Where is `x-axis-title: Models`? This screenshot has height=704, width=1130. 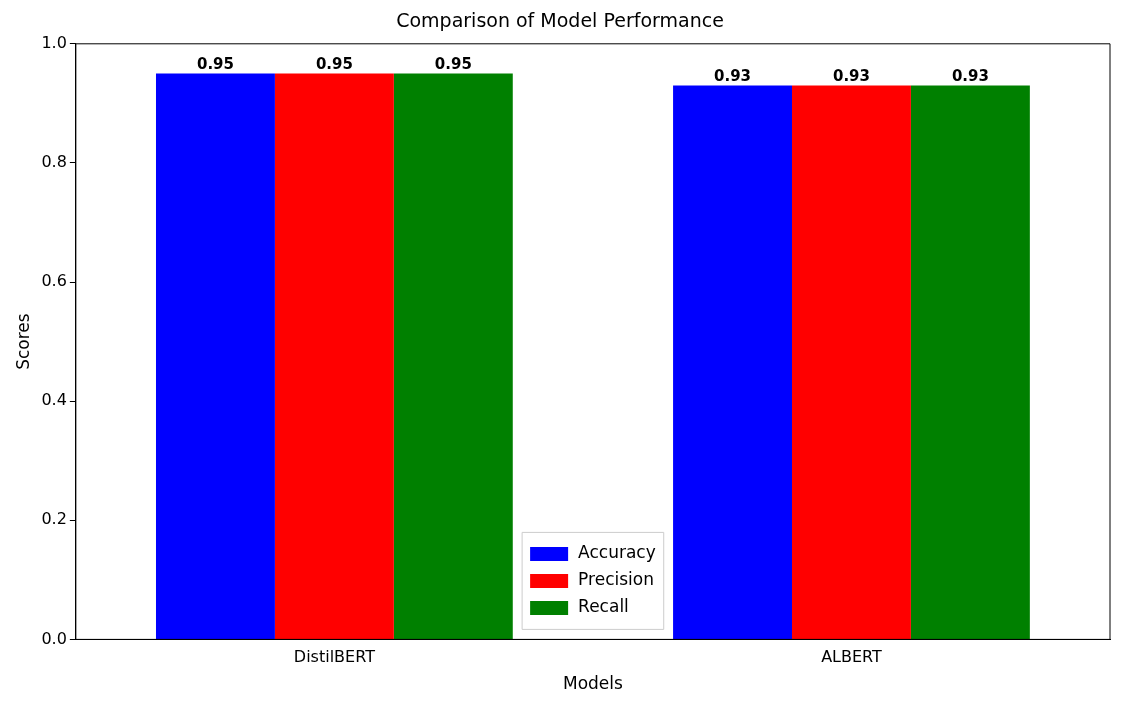
x-axis-title: Models is located at coordinates (593, 683).